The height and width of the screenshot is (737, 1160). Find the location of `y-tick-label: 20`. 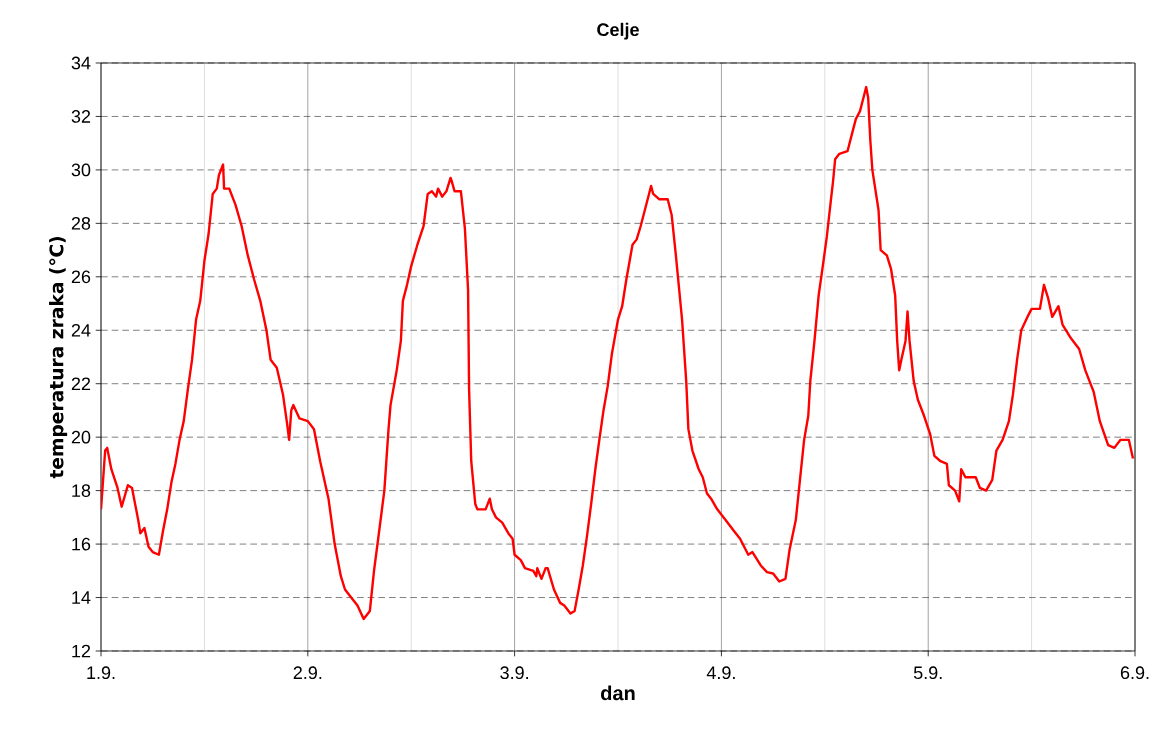

y-tick-label: 20 is located at coordinates (81, 437).